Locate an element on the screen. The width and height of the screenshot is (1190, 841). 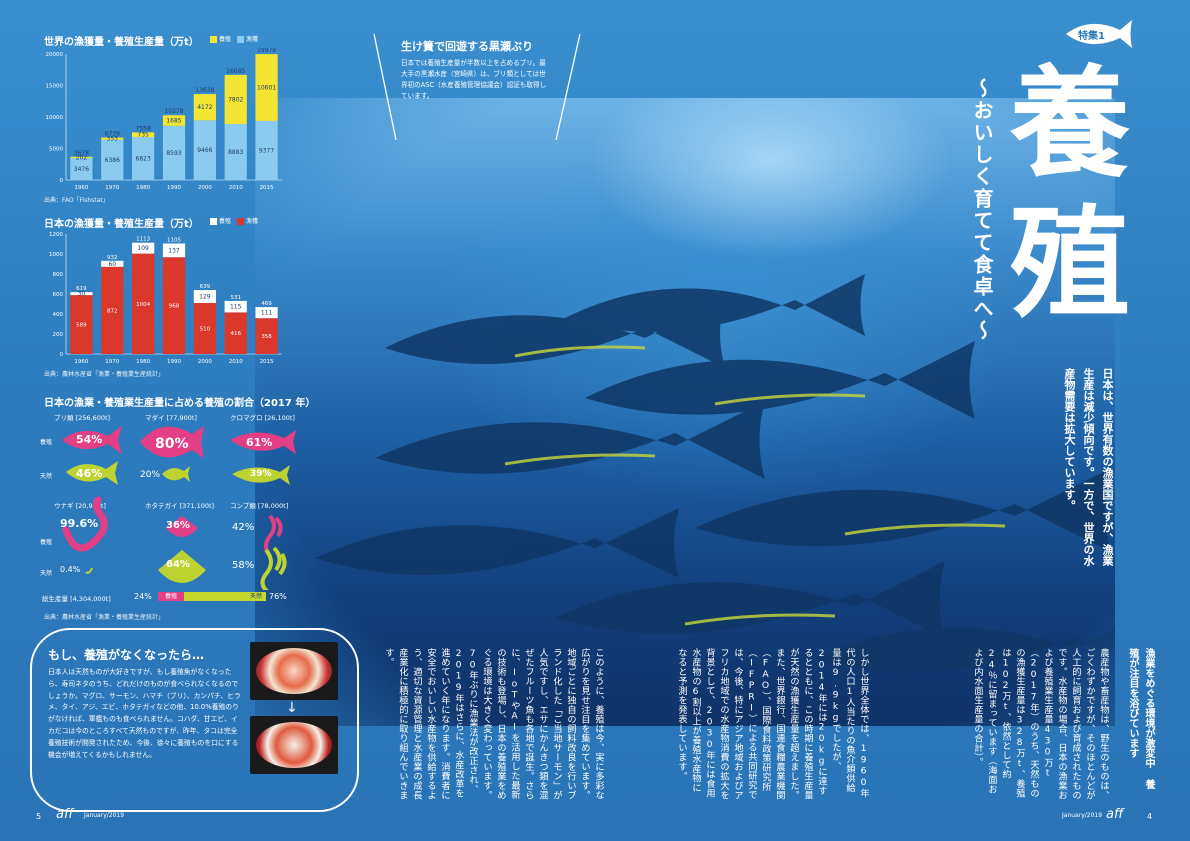
data-label: 202 is located at coordinates (82, 157).